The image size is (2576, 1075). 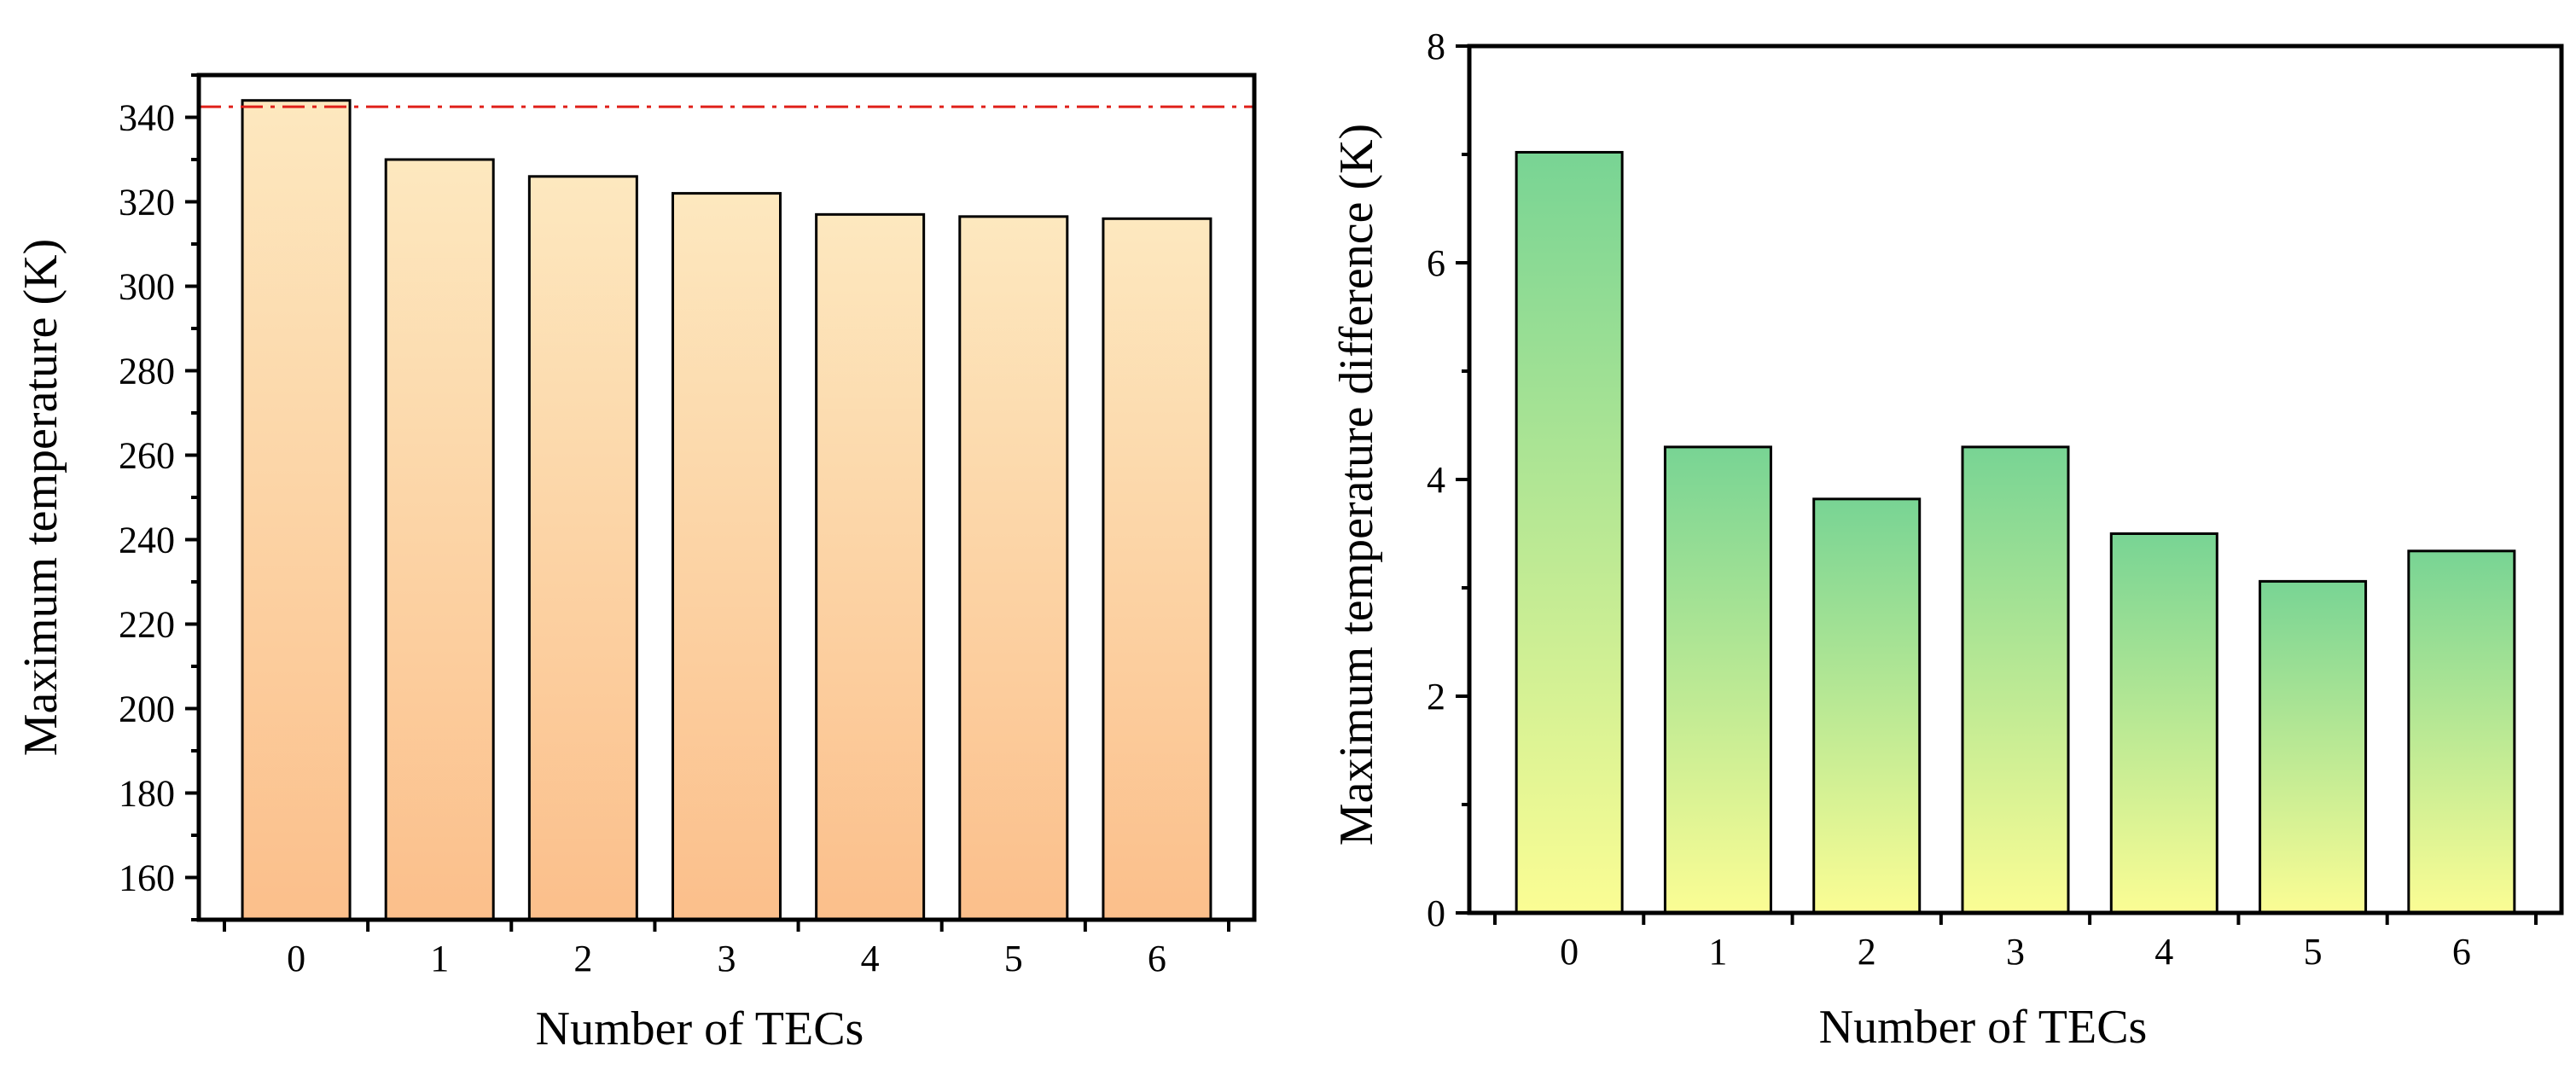 What do you see at coordinates (147, 371) in the screenshot?
I see `y-tick-label: 280` at bounding box center [147, 371].